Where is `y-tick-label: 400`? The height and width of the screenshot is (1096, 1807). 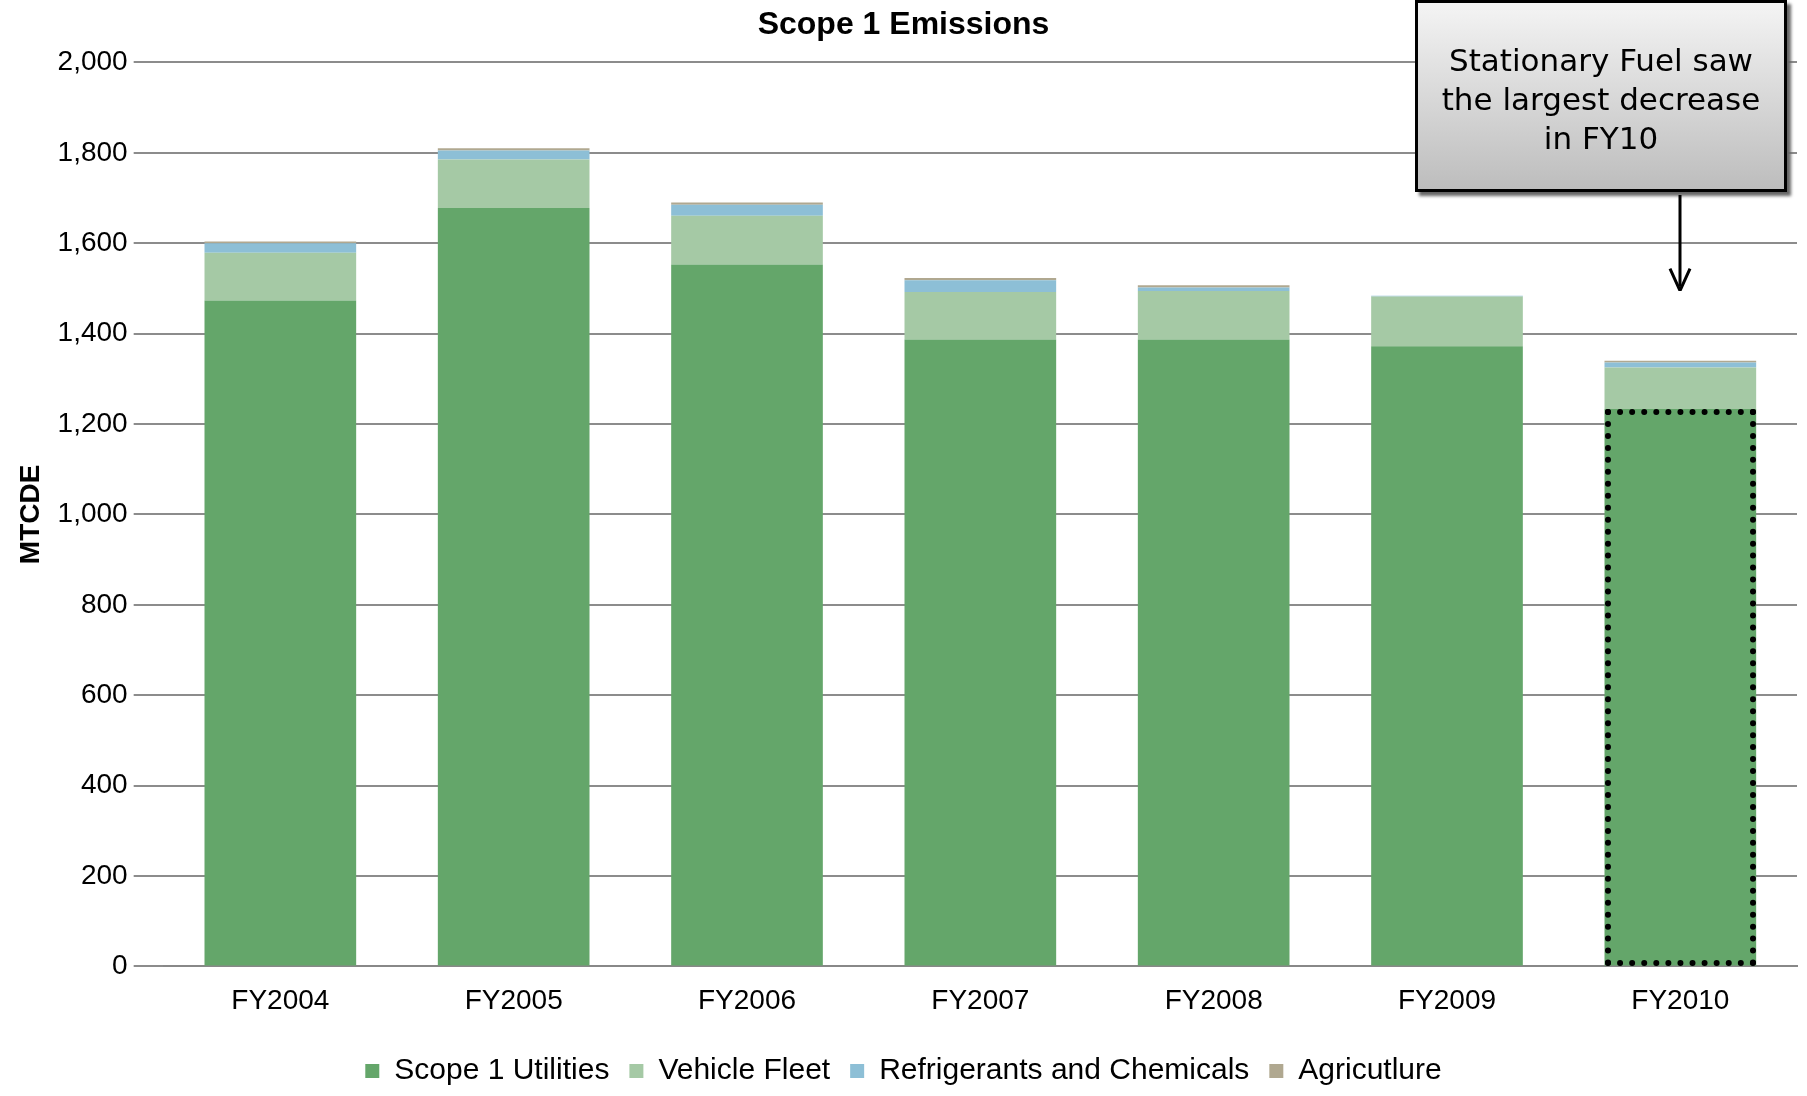
y-tick-label: 400 is located at coordinates (104, 784).